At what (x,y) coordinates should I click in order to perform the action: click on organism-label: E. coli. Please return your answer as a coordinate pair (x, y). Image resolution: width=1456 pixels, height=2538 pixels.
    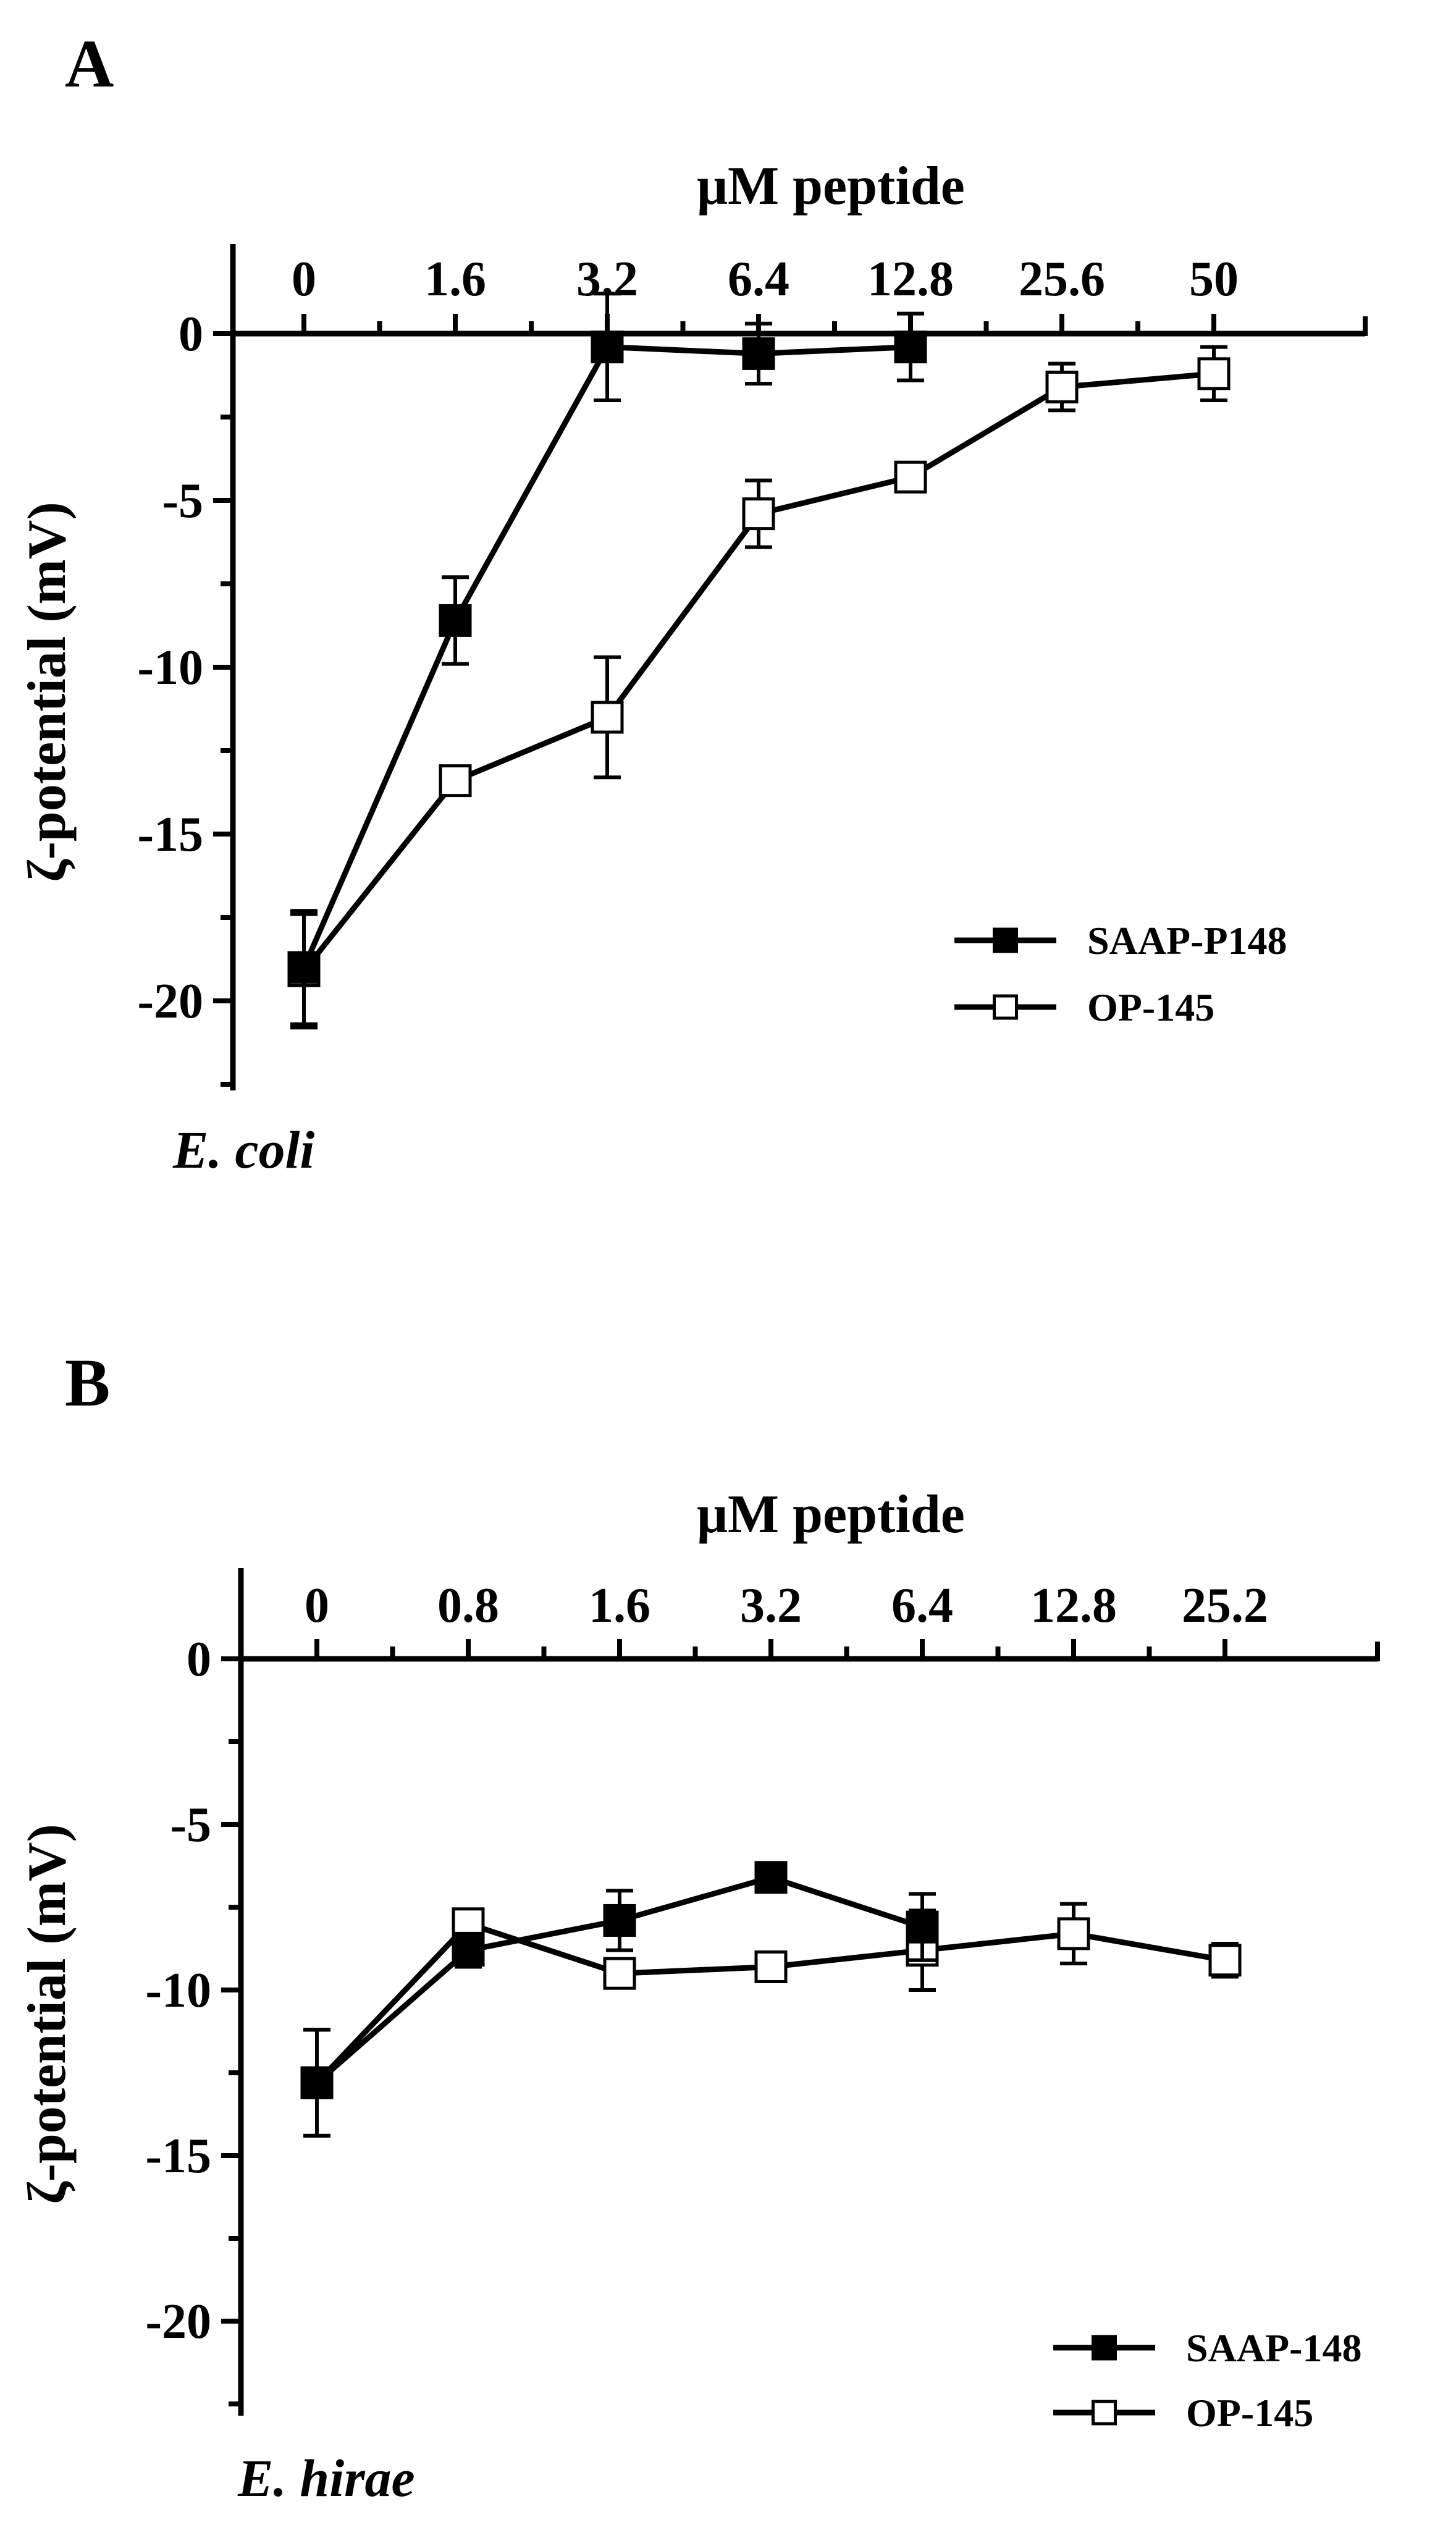
    Looking at the image, I should click on (243, 1149).